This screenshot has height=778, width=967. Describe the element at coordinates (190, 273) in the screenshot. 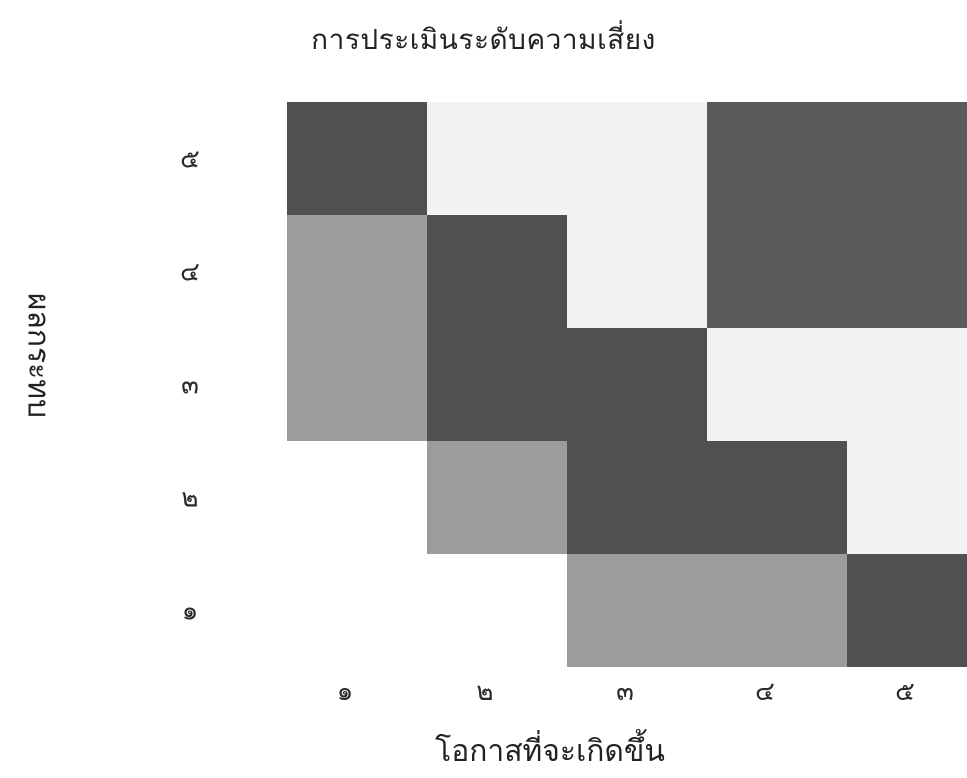

I see `y-tick-label: ๔` at that location.